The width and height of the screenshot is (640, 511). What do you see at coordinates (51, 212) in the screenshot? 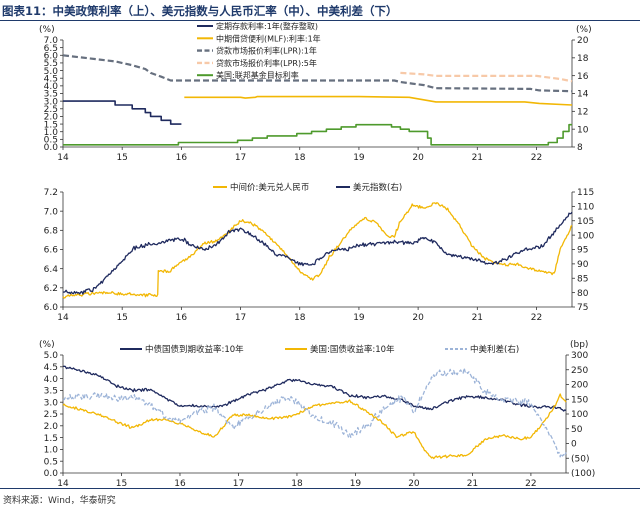
I see `y-tick-label-left: 7.0` at bounding box center [51, 212].